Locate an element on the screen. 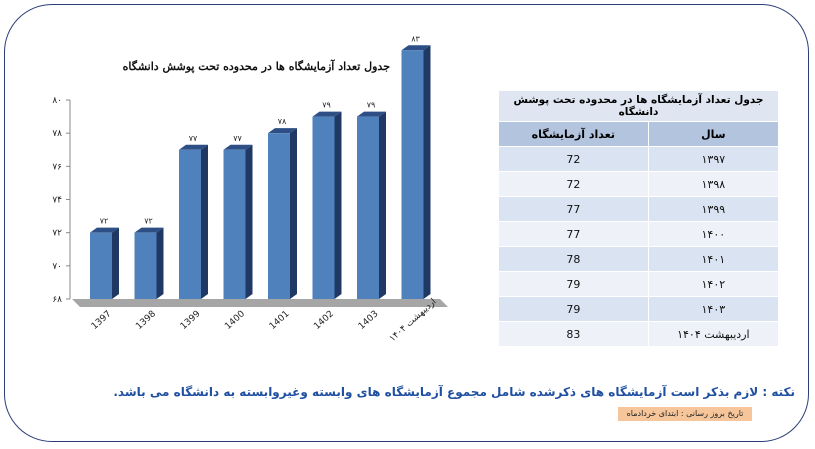 This screenshot has height=449, width=815. table-row: ۱۳۹۸ 72 is located at coordinates (639, 184).